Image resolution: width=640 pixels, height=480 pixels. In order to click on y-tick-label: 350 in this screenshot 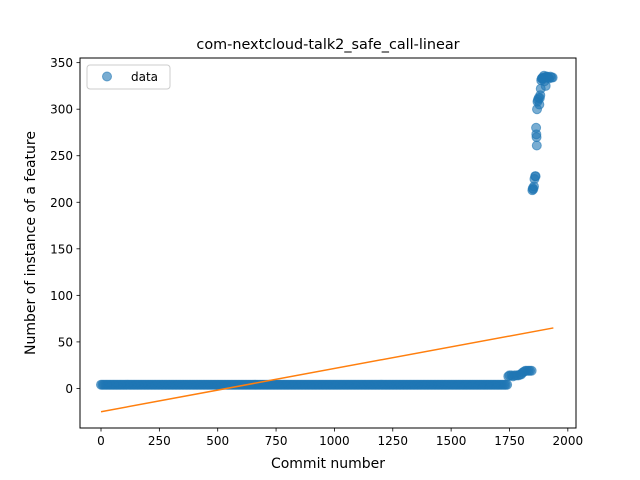, I will do `click(61, 63)`.